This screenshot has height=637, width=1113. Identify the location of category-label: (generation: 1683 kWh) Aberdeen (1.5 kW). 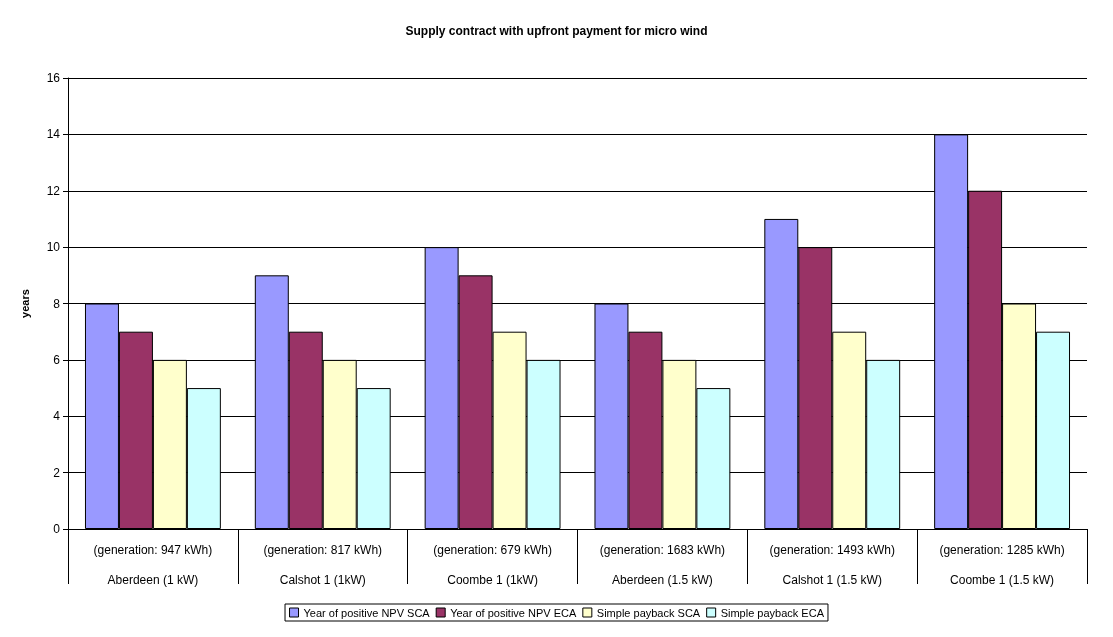
(662, 565).